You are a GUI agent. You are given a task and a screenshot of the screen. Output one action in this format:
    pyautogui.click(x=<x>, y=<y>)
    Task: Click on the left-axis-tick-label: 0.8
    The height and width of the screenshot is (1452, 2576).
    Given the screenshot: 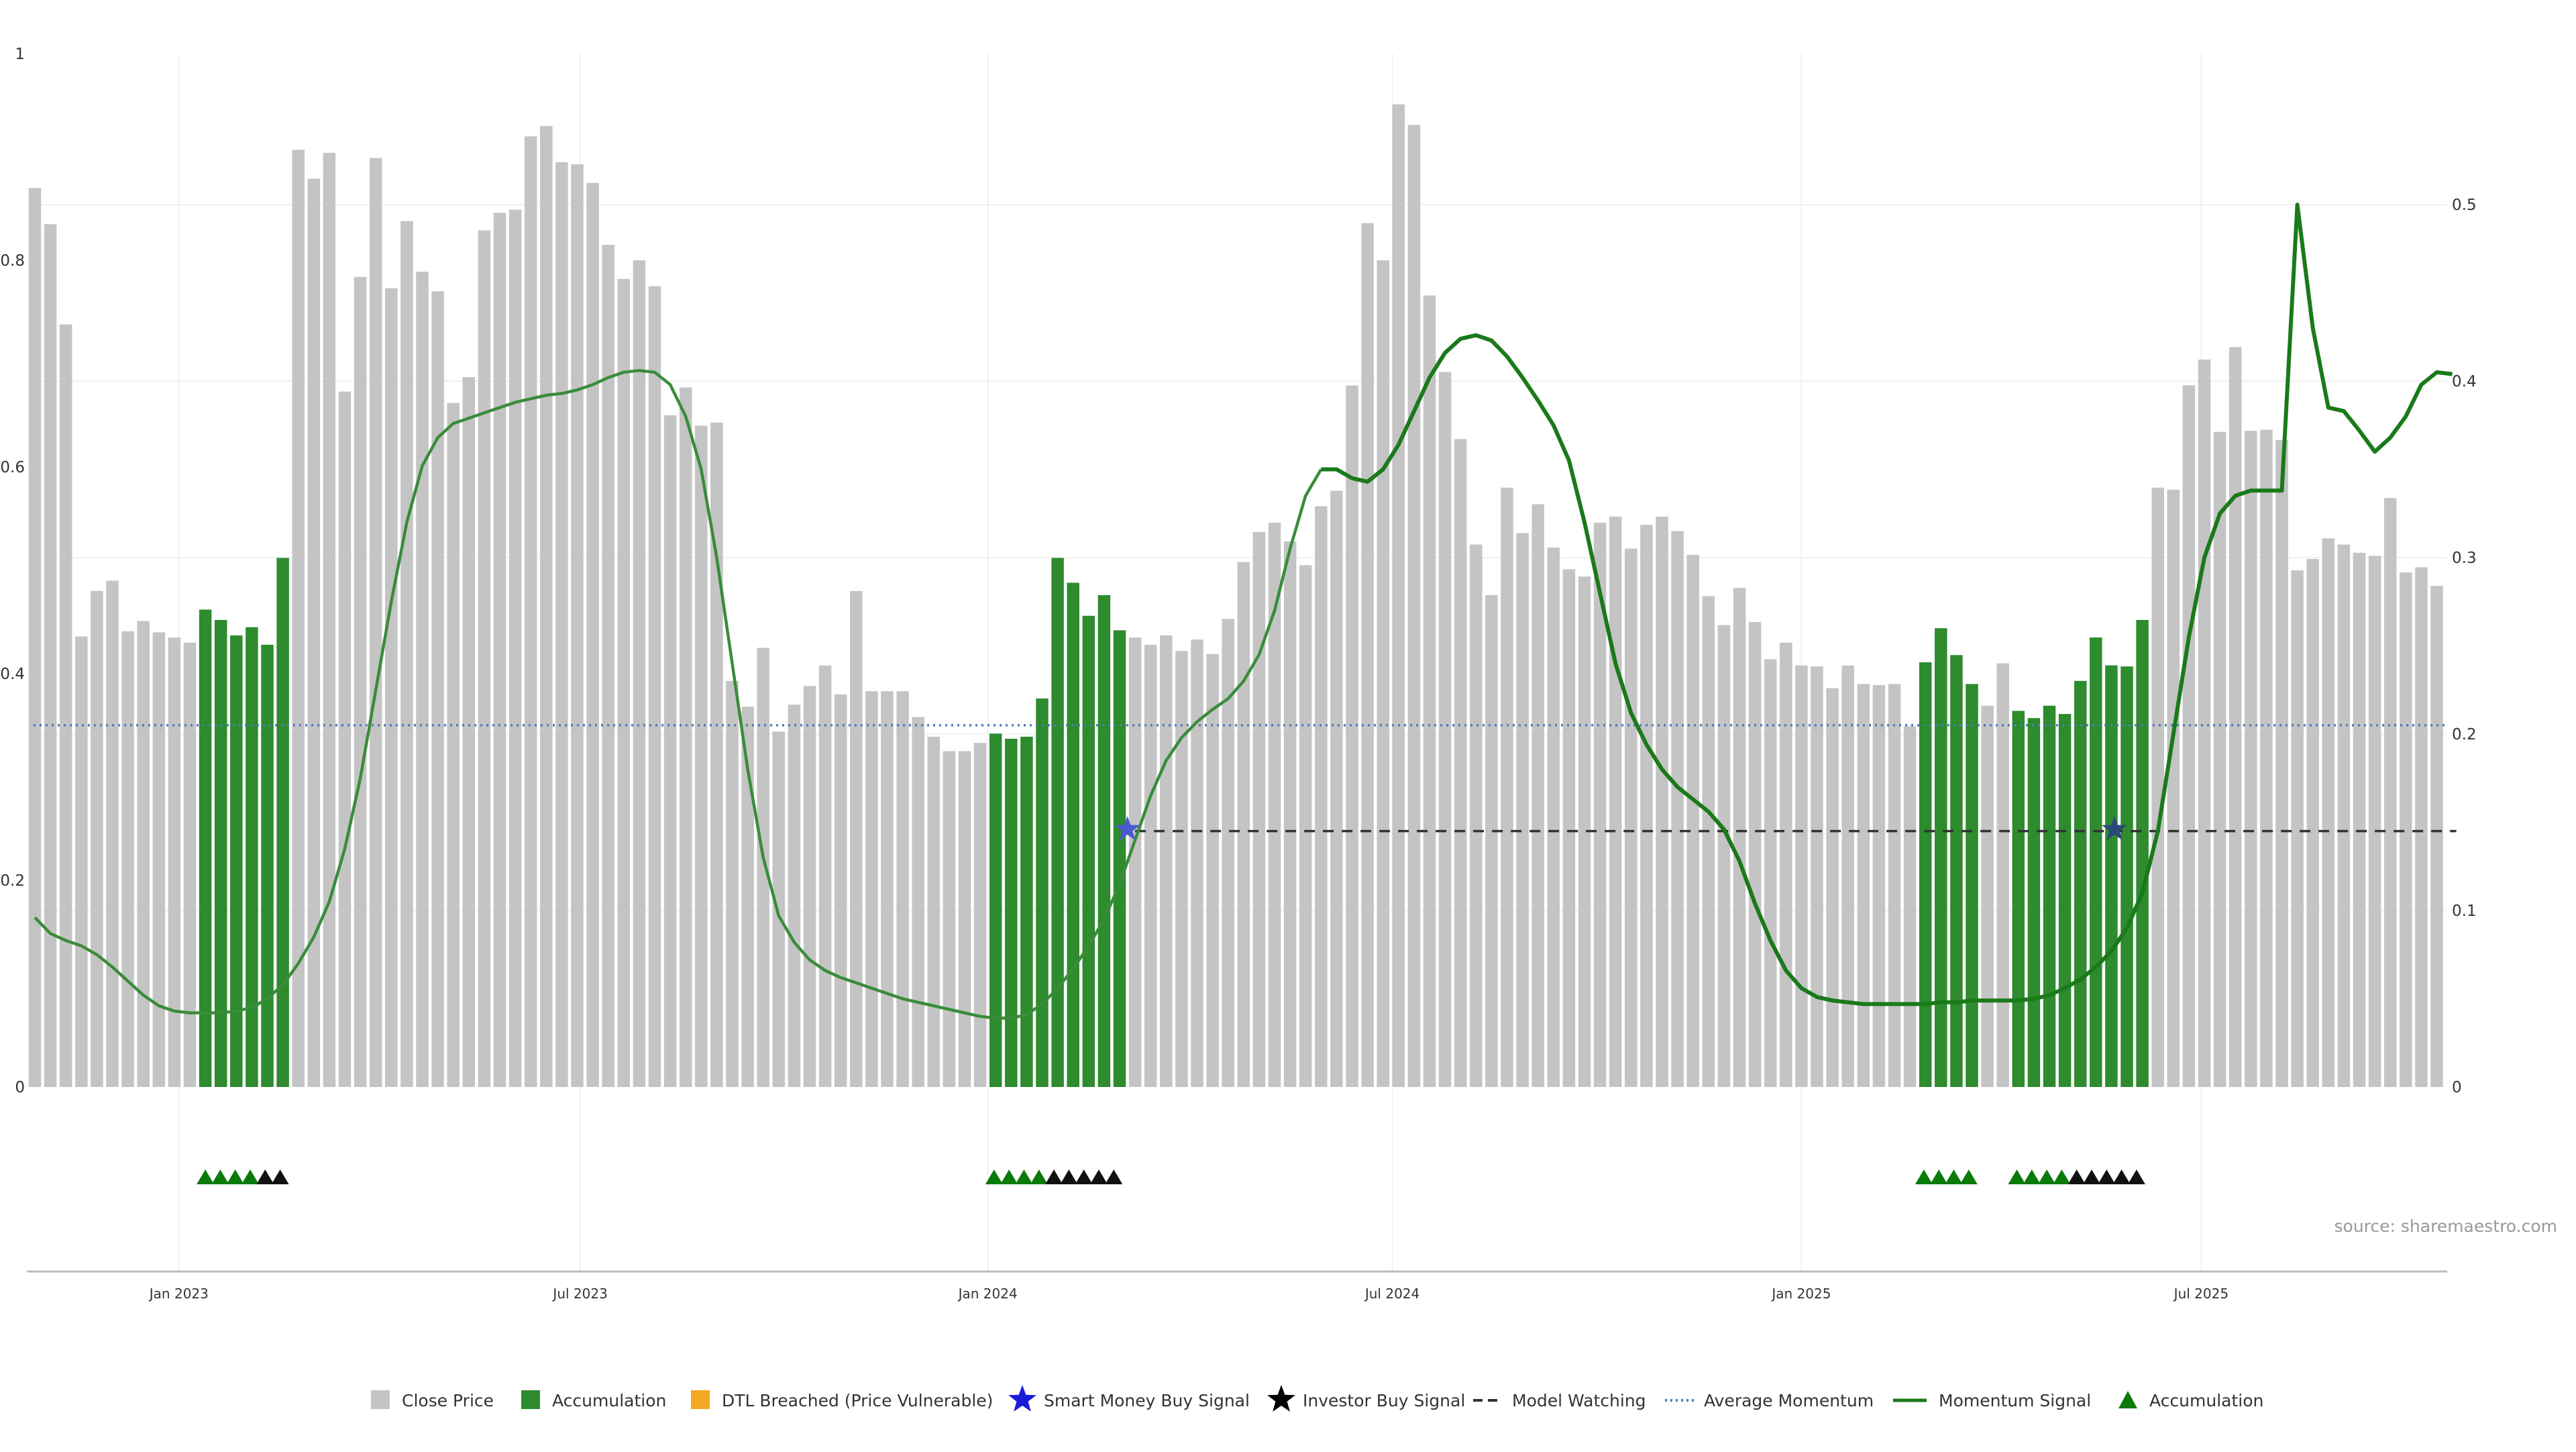 What is the action you would take?
    pyautogui.click(x=12, y=261)
    